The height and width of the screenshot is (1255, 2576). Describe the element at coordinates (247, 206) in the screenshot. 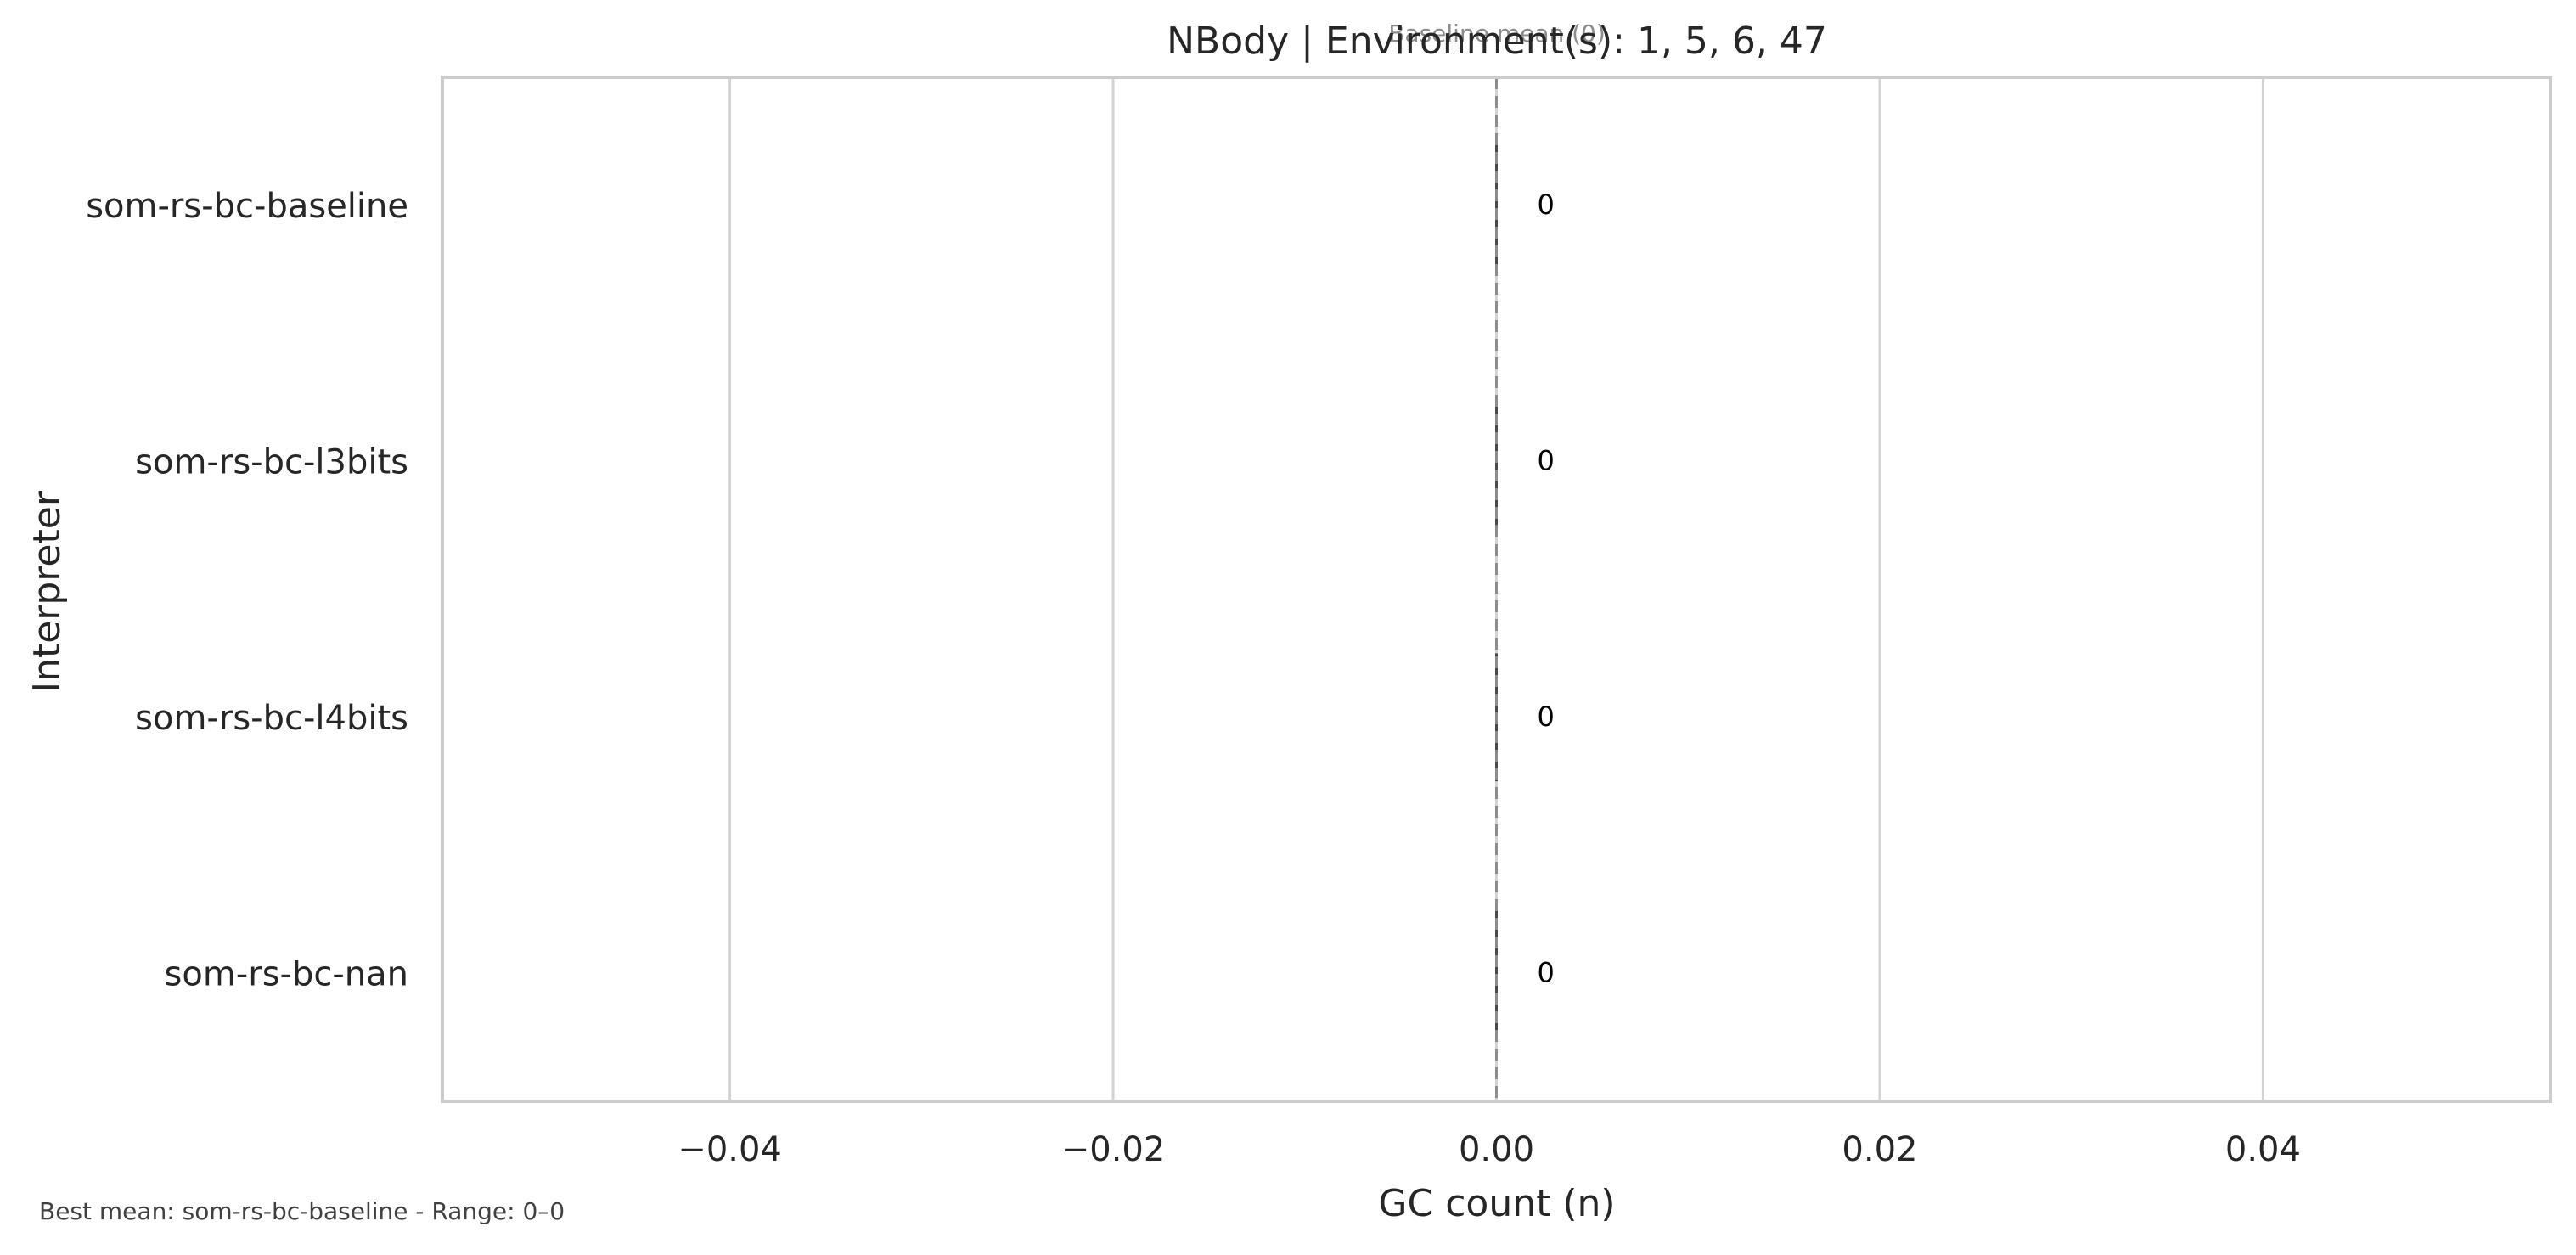

I see `y-tick-label: som-rs-bc-baseline` at that location.